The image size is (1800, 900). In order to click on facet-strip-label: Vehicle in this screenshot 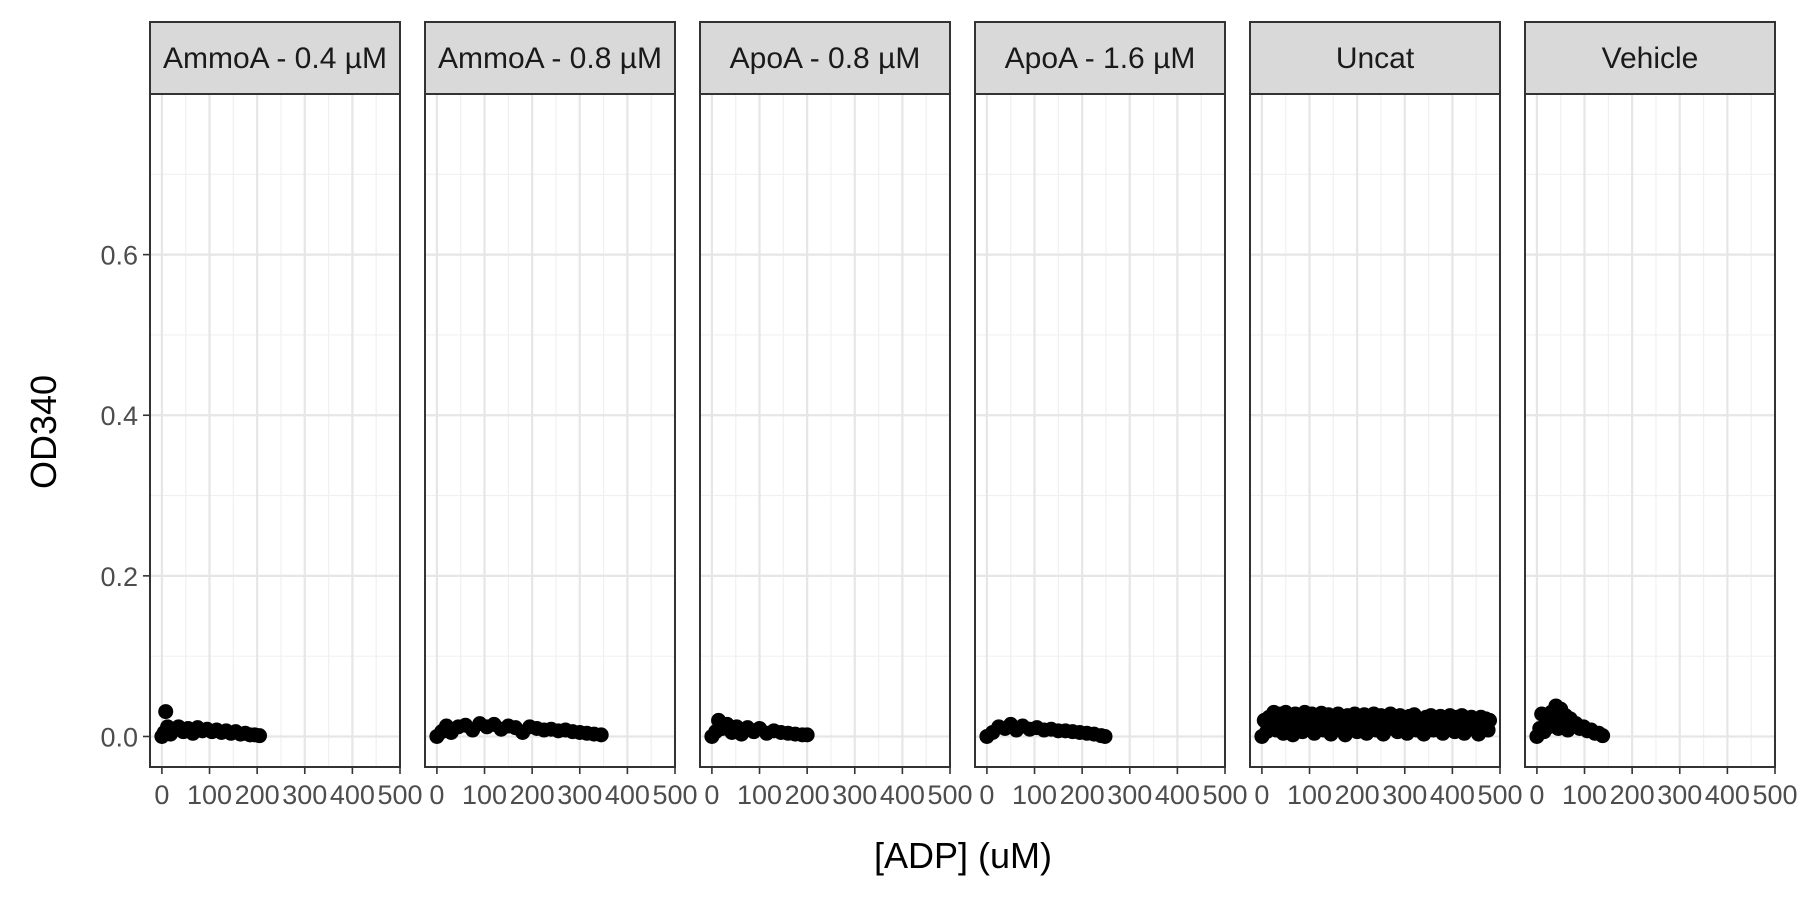, I will do `click(1650, 58)`.